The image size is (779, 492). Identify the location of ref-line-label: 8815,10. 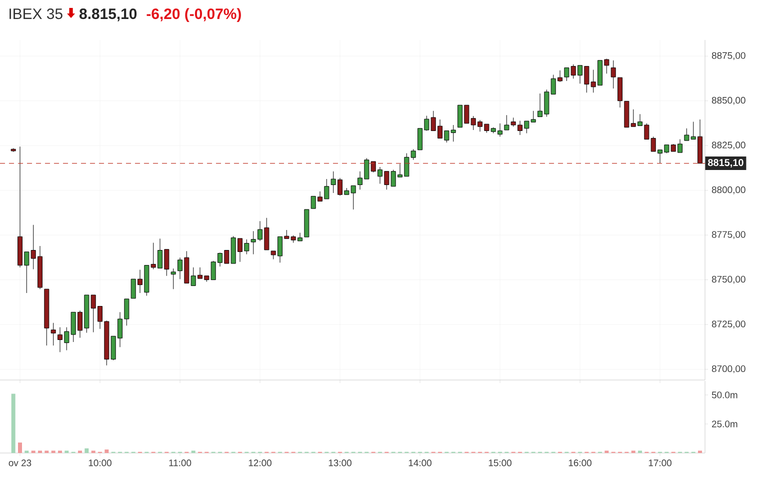
(726, 163).